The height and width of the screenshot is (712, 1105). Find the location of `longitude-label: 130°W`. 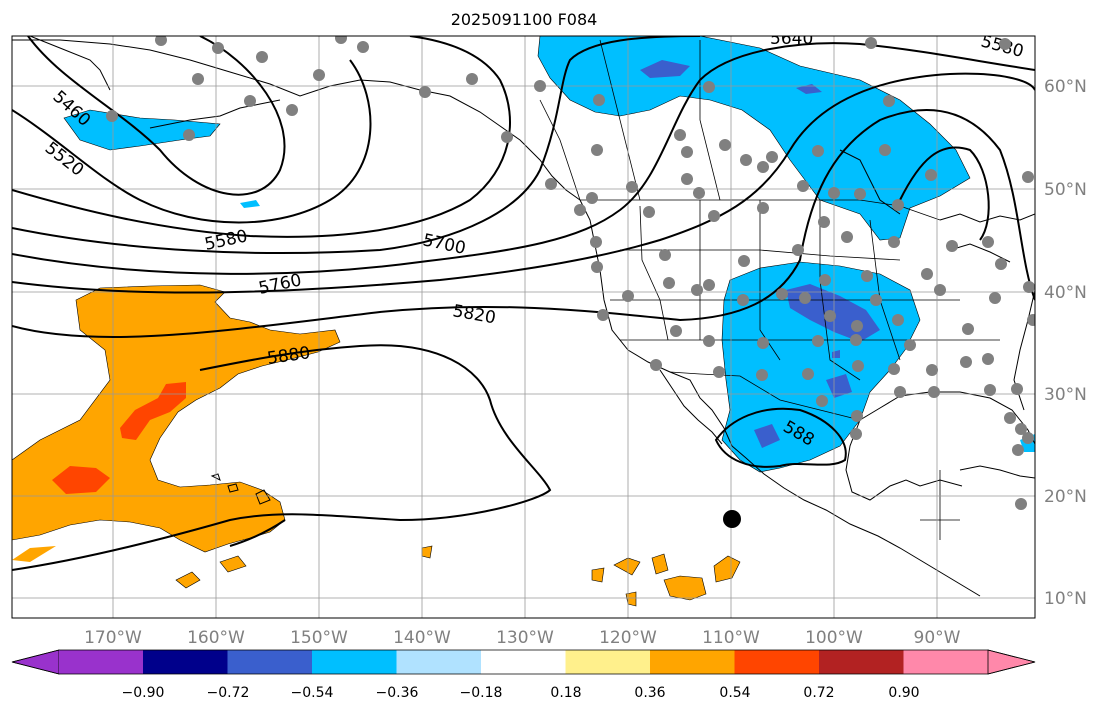

longitude-label: 130°W is located at coordinates (525, 638).